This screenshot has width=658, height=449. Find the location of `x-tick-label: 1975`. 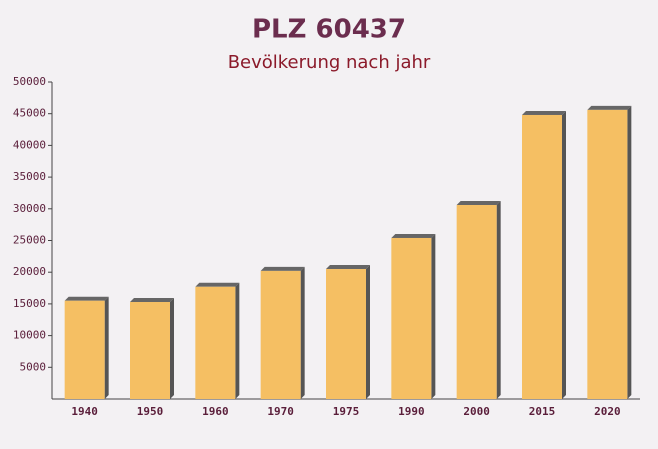

x-tick-label: 1975 is located at coordinates (346, 411).